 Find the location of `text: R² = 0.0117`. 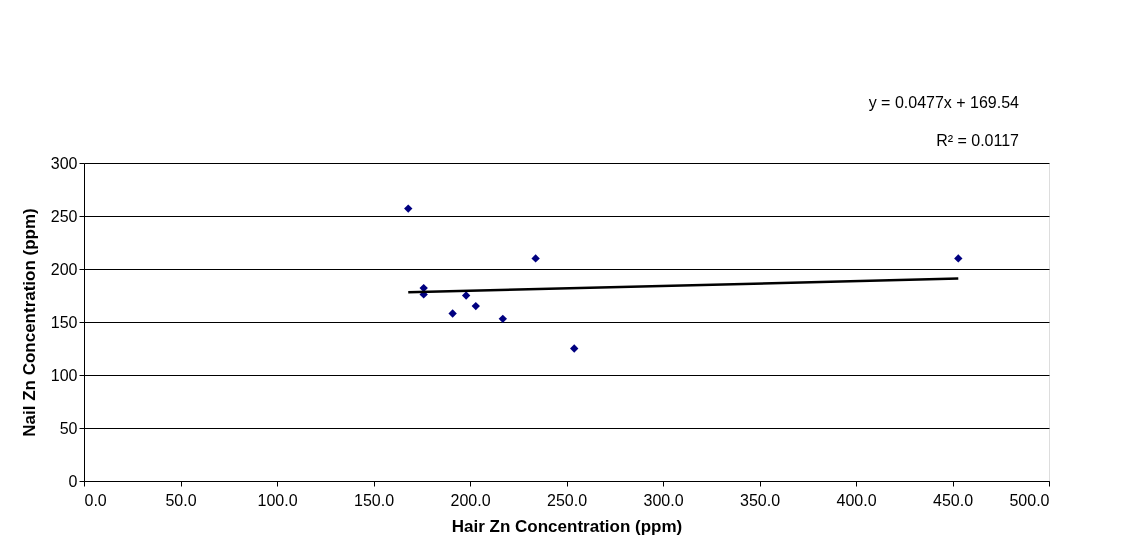

text: R² = 0.0117 is located at coordinates (978, 140).